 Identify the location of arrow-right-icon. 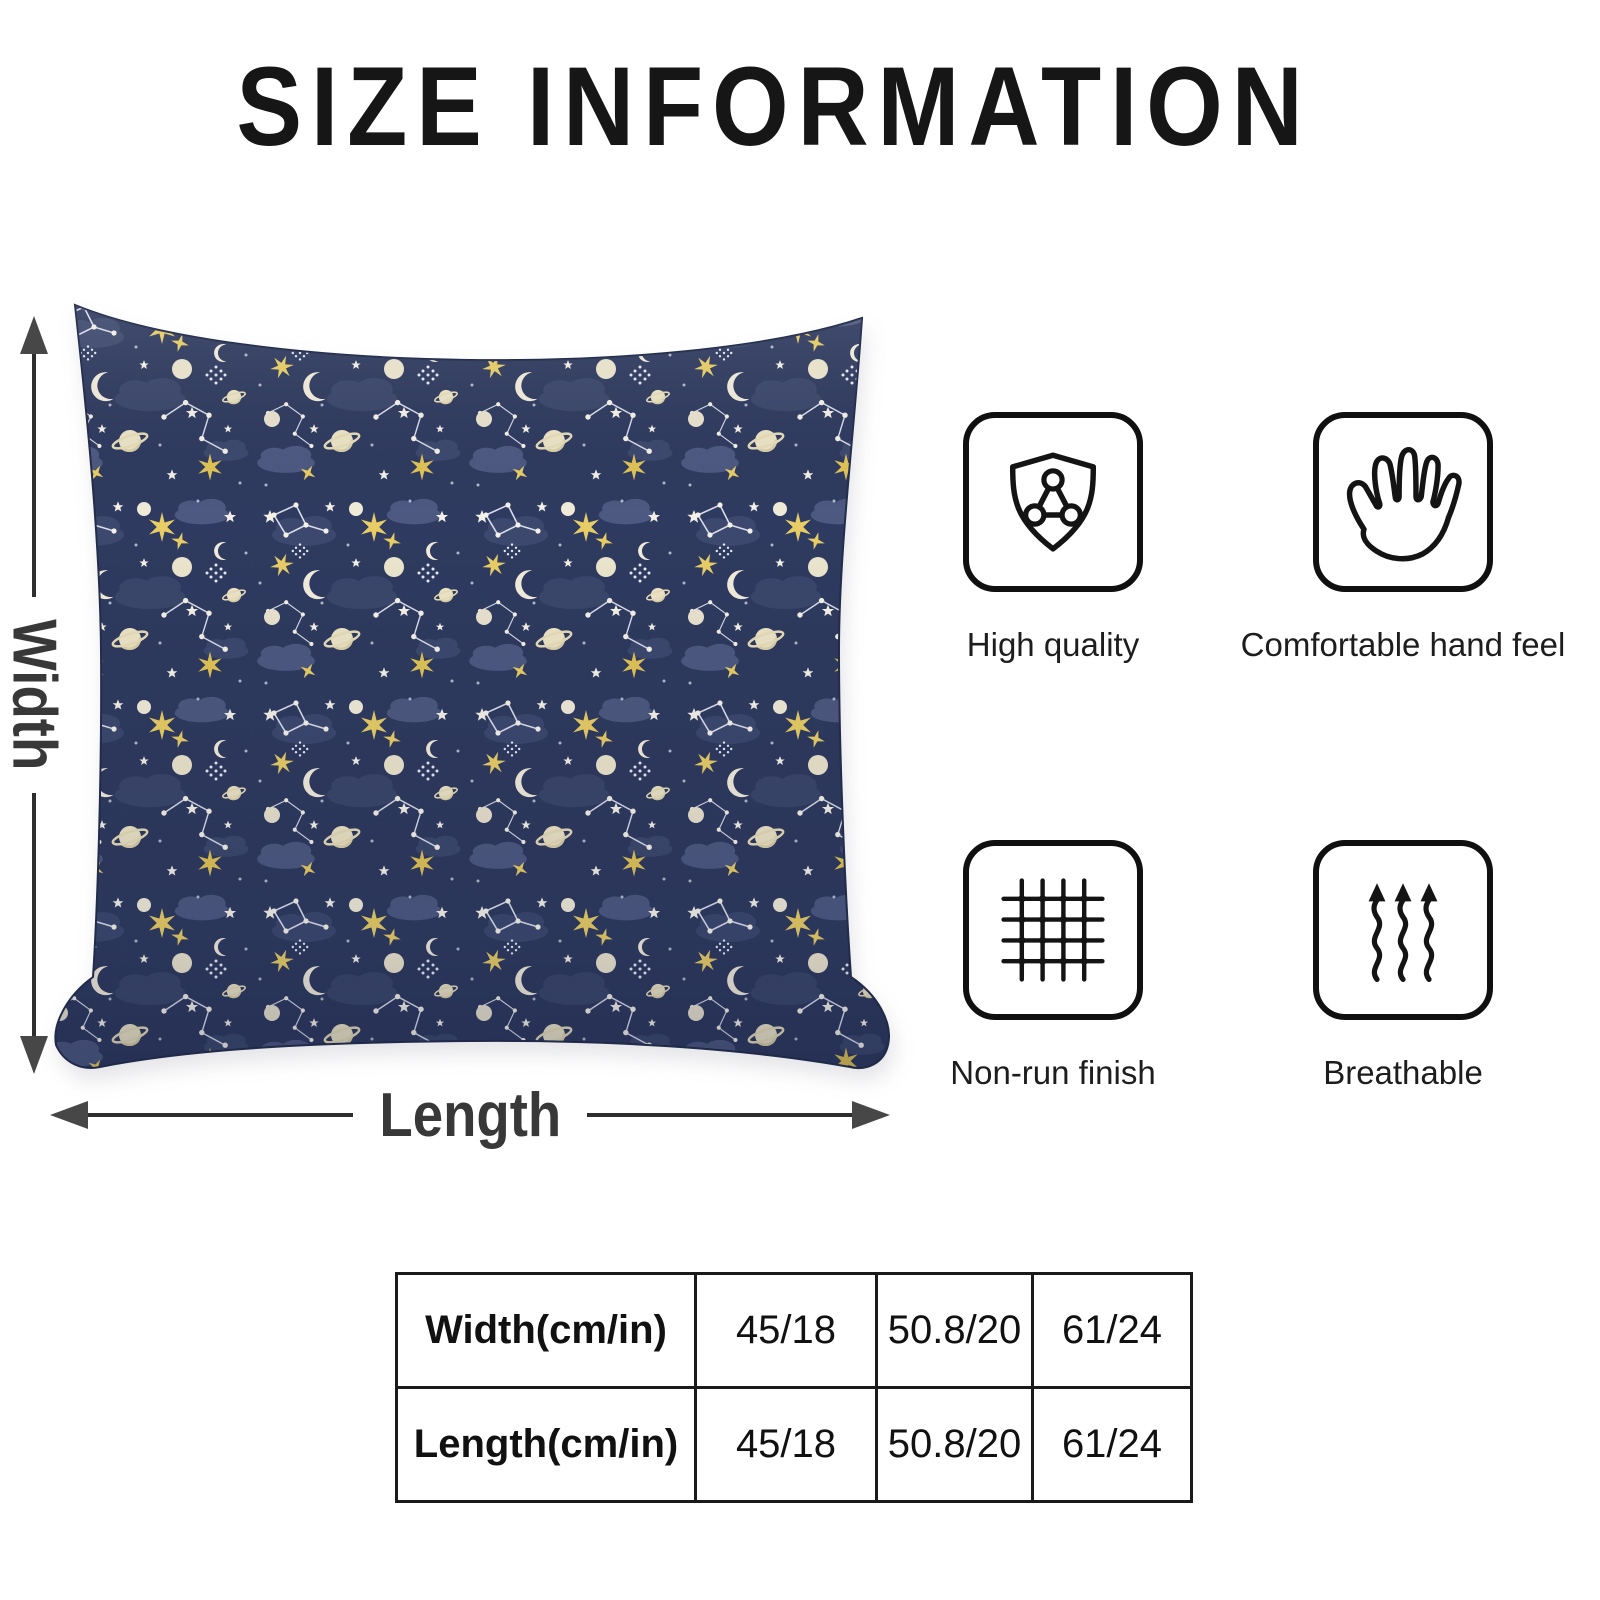
(871, 1115).